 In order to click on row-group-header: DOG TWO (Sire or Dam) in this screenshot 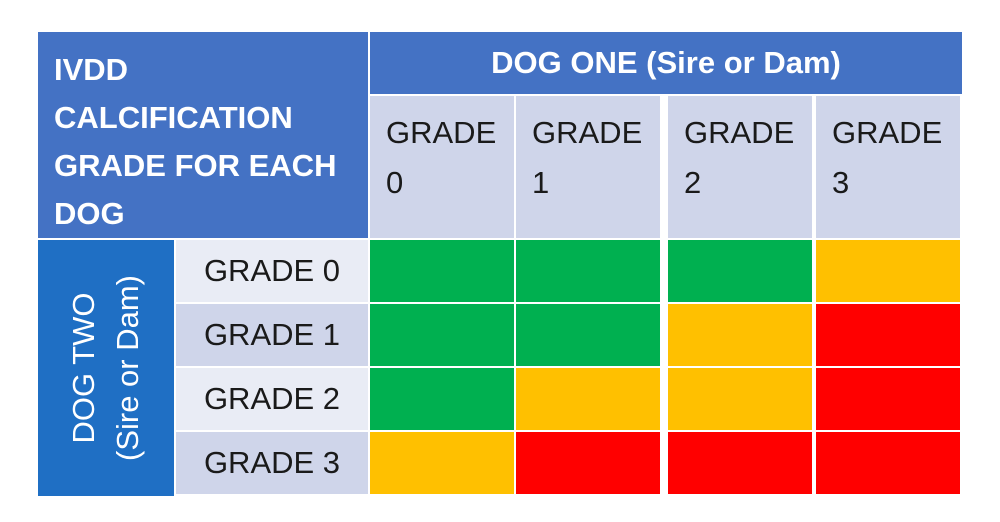, I will do `click(106, 368)`.